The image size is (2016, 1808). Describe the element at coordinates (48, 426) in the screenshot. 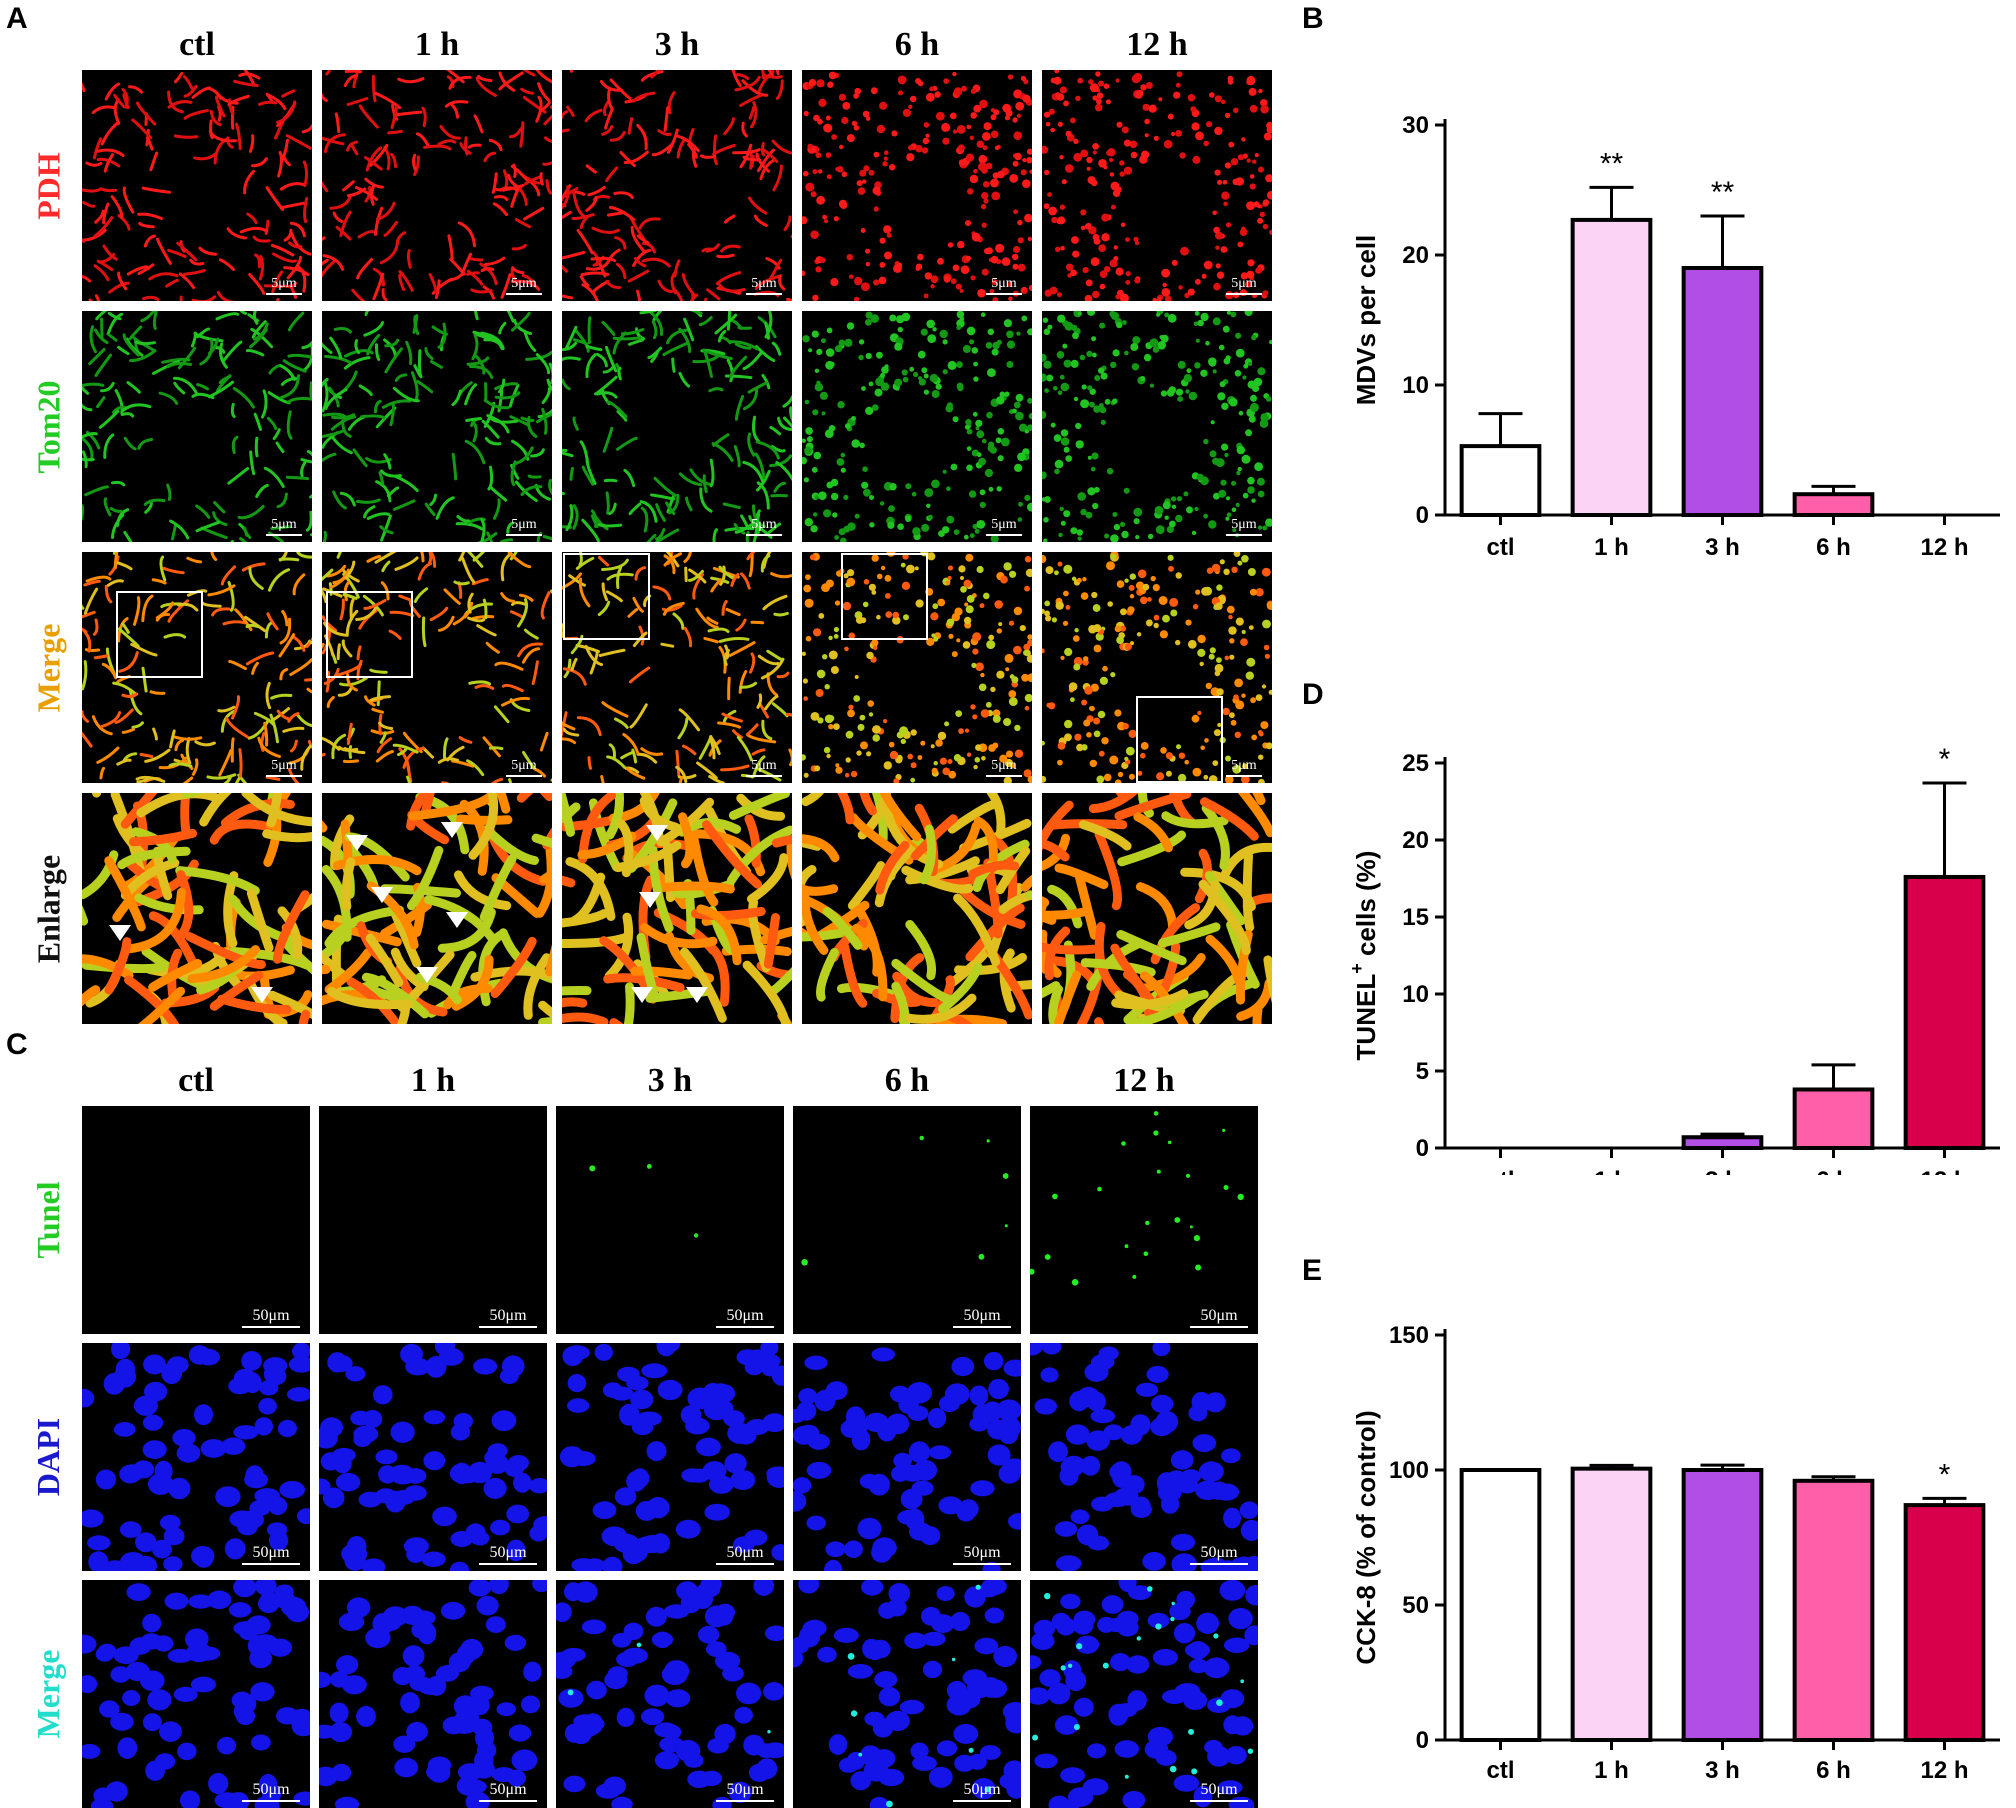

I see `panel_a-row-label: Tom20` at that location.